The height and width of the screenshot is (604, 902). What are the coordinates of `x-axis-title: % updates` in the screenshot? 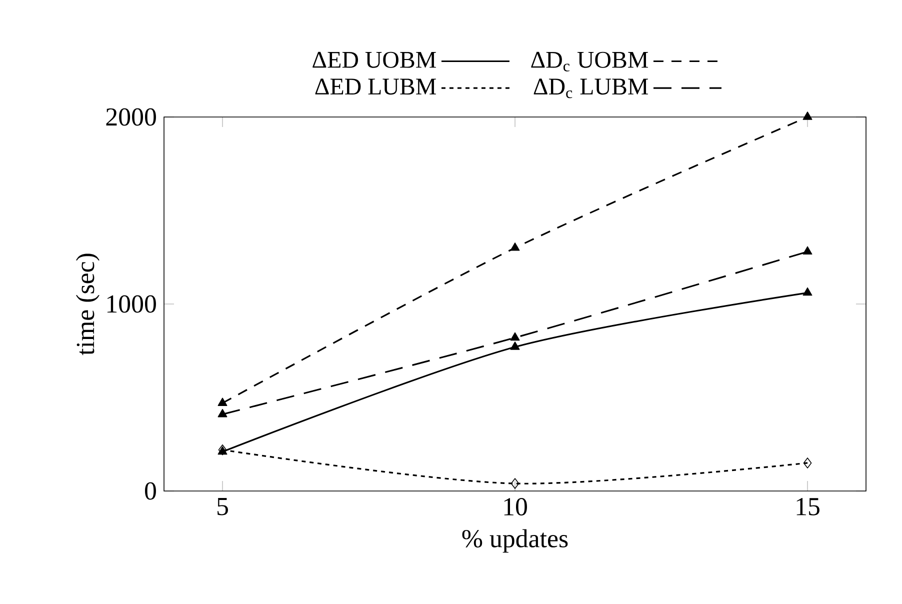 It's located at (515, 541).